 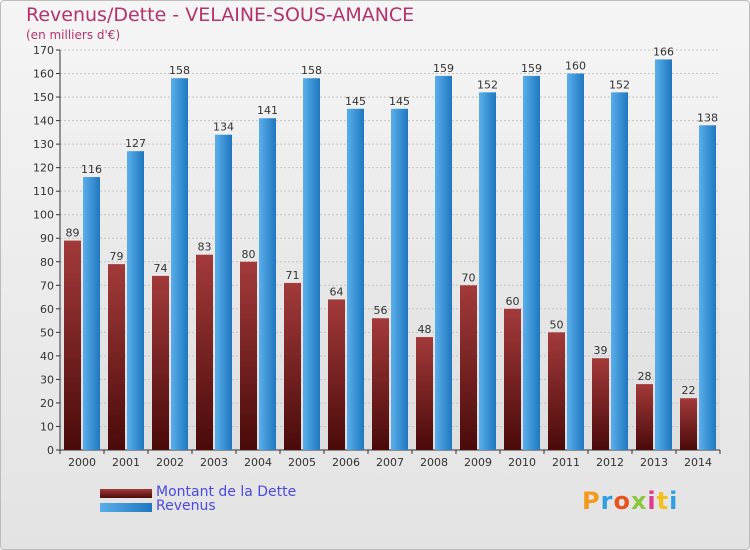 What do you see at coordinates (223, 127) in the screenshot?
I see `data-label-revenus: 134` at bounding box center [223, 127].